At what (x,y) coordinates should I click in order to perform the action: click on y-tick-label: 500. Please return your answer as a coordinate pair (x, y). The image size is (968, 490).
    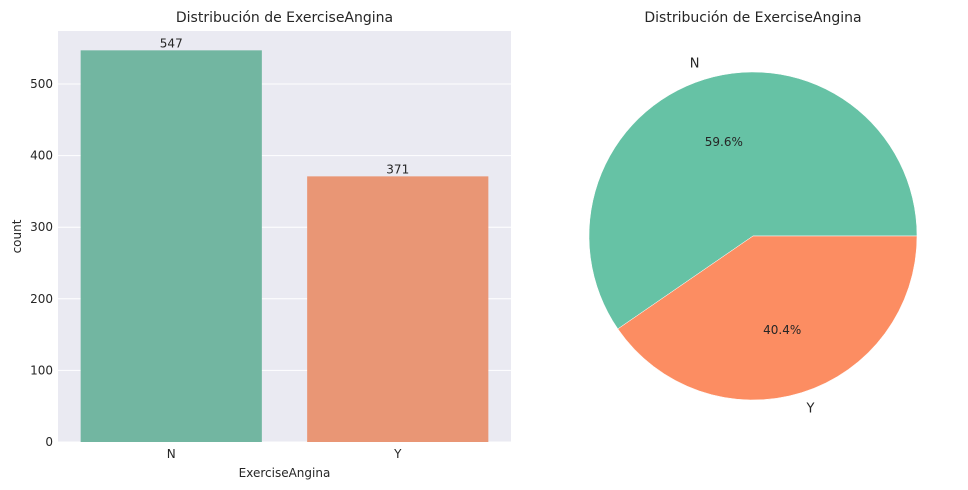
    Looking at the image, I should click on (41, 84).